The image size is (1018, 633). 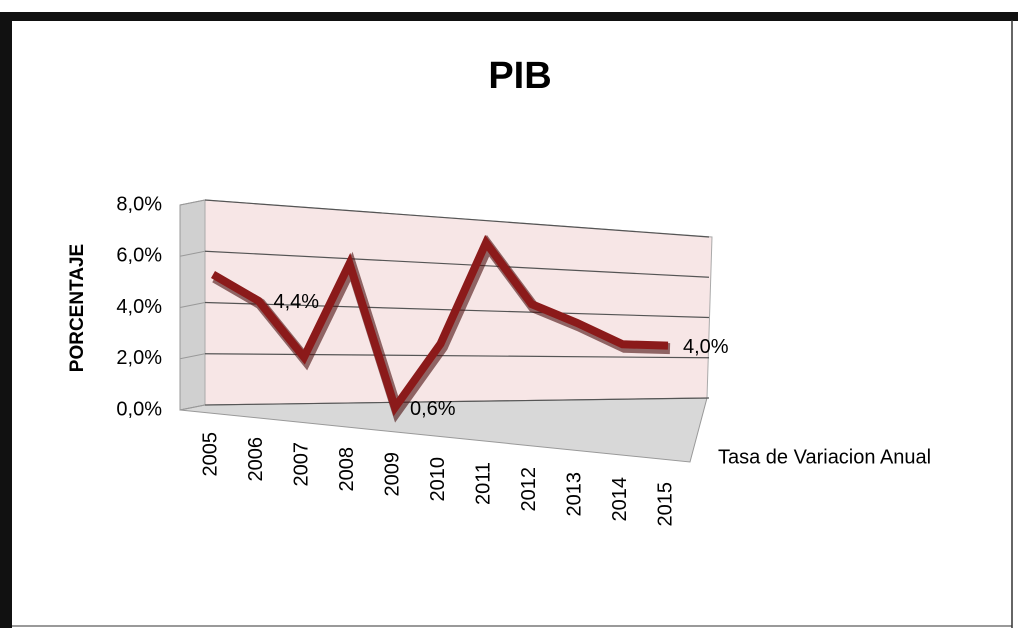 I want to click on x-tick-label: 2009, so click(x=392, y=474).